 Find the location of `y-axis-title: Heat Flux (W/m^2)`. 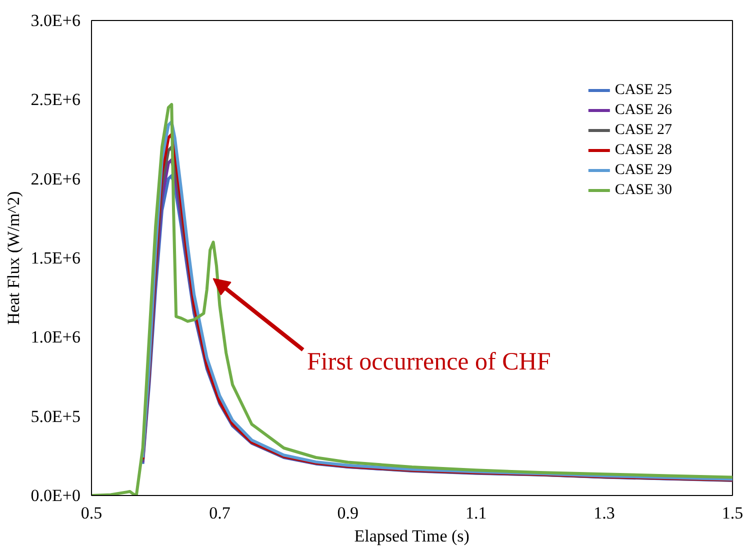

y-axis-title: Heat Flux (W/m^2) is located at coordinates (13, 258).